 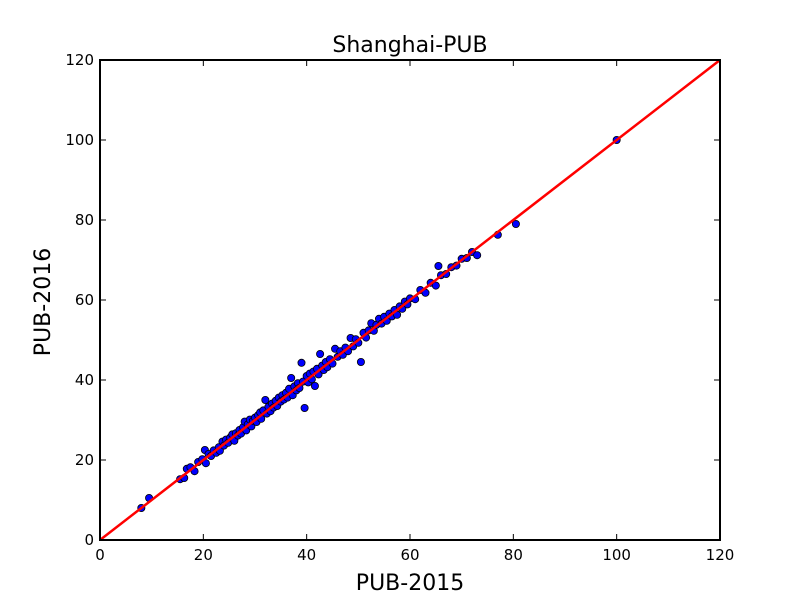 What do you see at coordinates (43, 302) in the screenshot?
I see `y-axis-label: PUB-2016` at bounding box center [43, 302].